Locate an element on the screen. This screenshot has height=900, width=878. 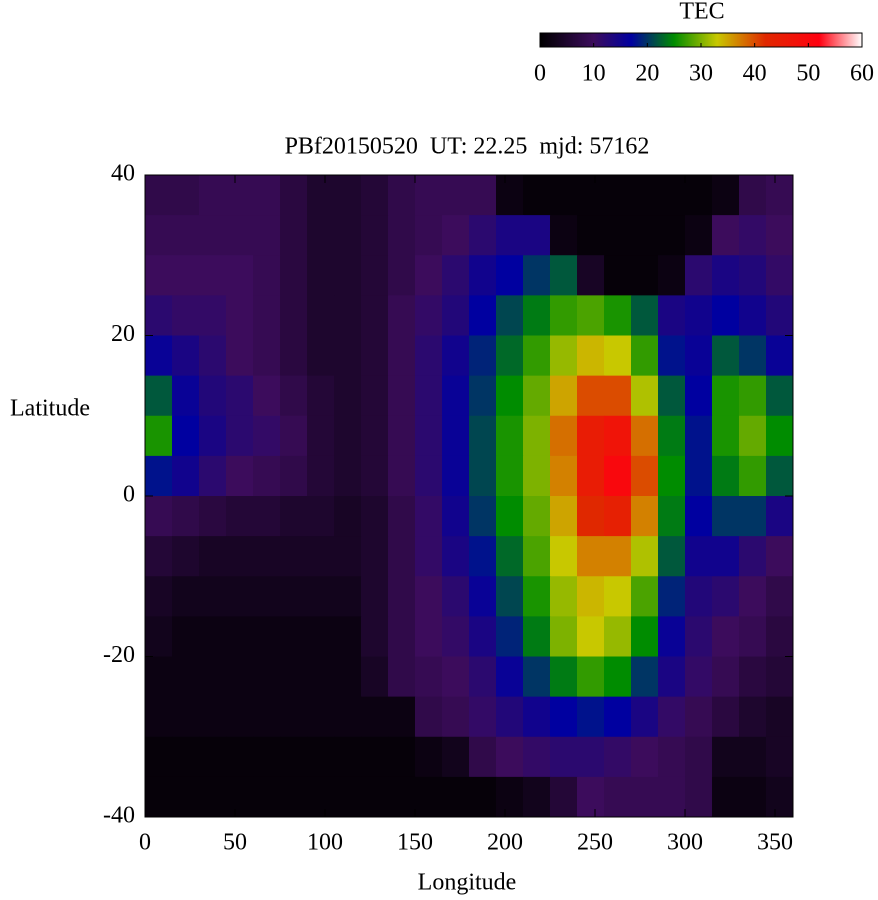
colorbar-tick-label: 50 is located at coordinates (808, 74).